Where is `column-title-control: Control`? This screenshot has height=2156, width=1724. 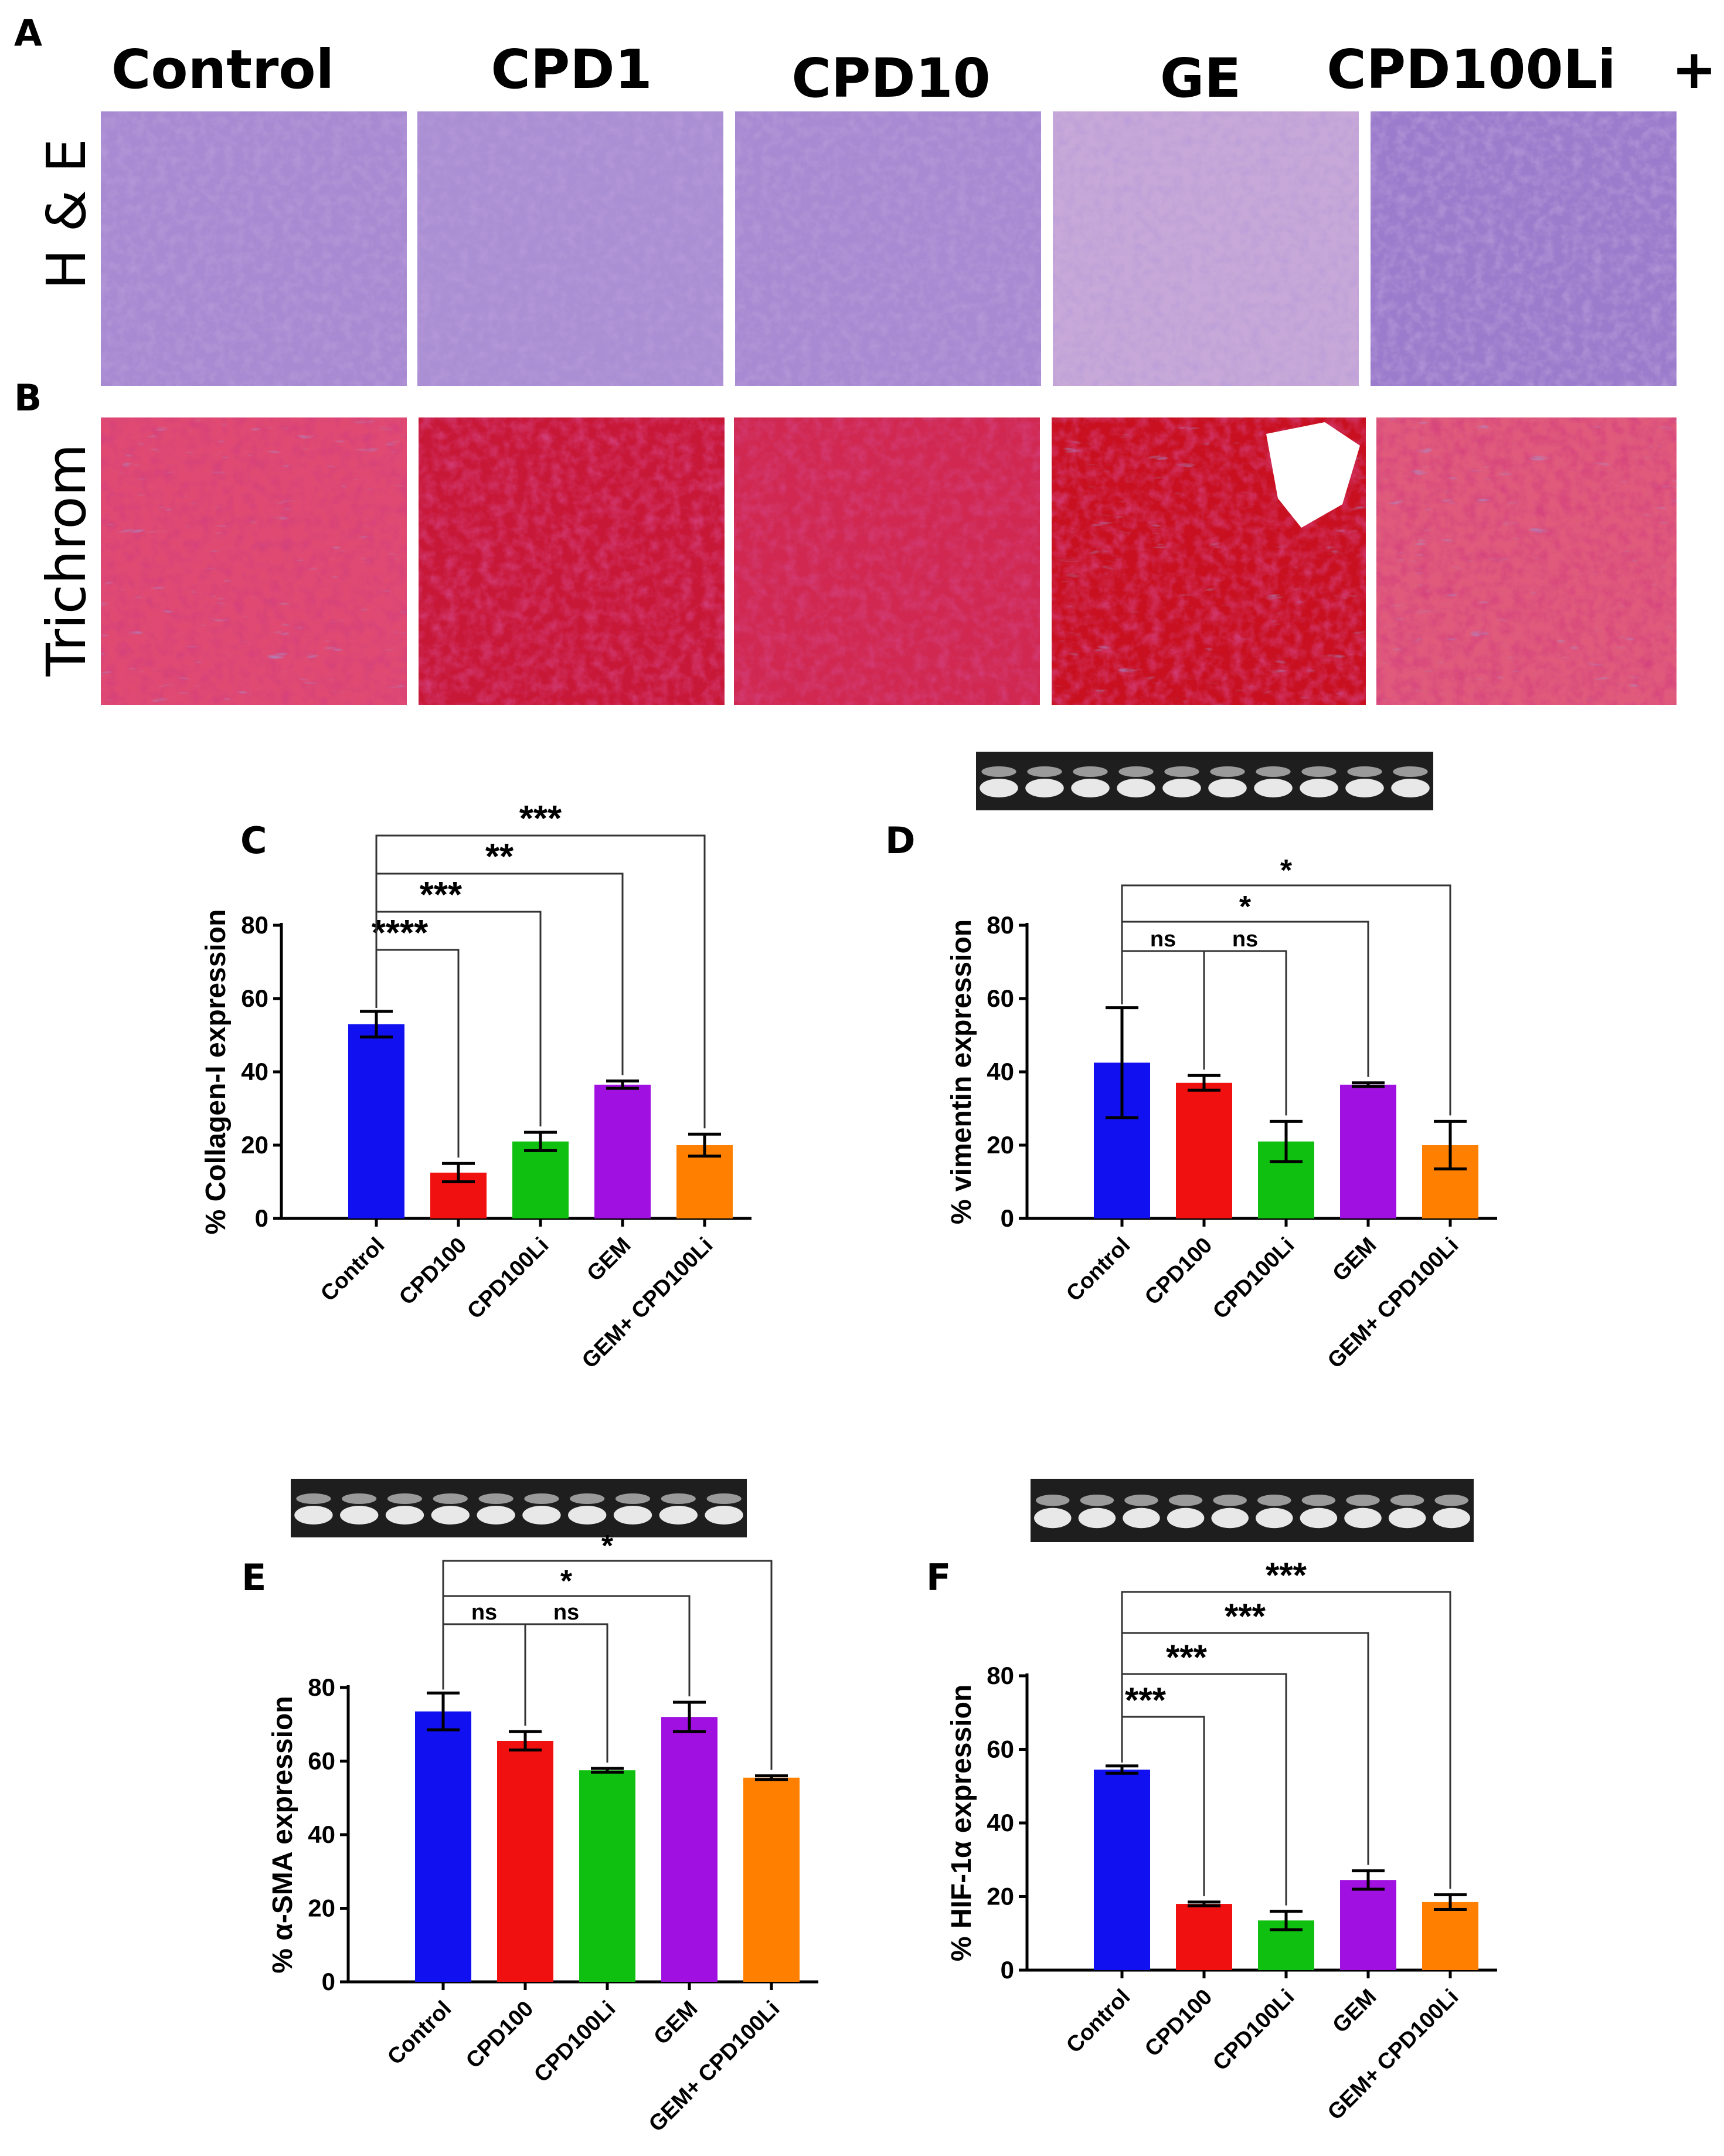
column-title-control: Control is located at coordinates (222, 69).